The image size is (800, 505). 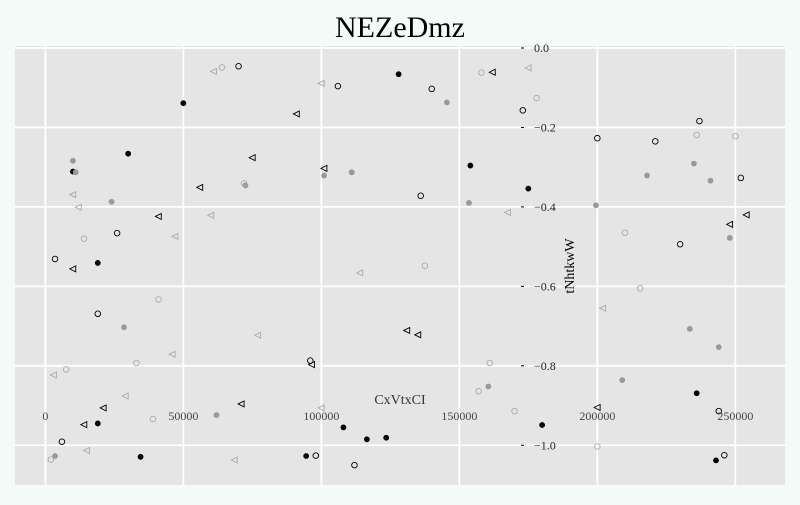 What do you see at coordinates (597, 416) in the screenshot?
I see `x-tick-label: 200000` at bounding box center [597, 416].